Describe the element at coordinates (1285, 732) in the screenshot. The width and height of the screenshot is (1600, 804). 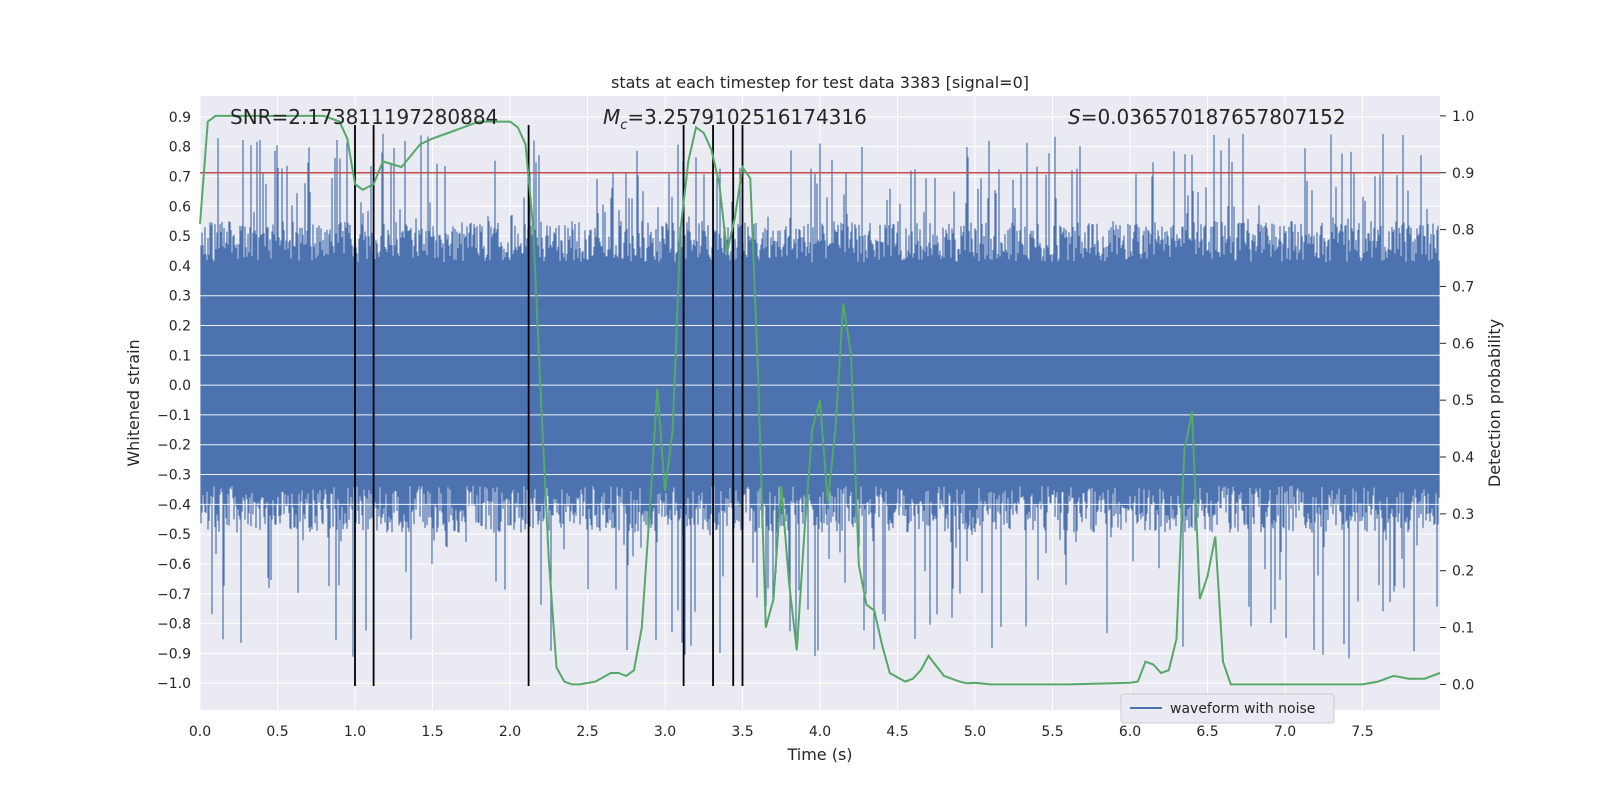
I see `x-tick-label: 7.0` at that location.